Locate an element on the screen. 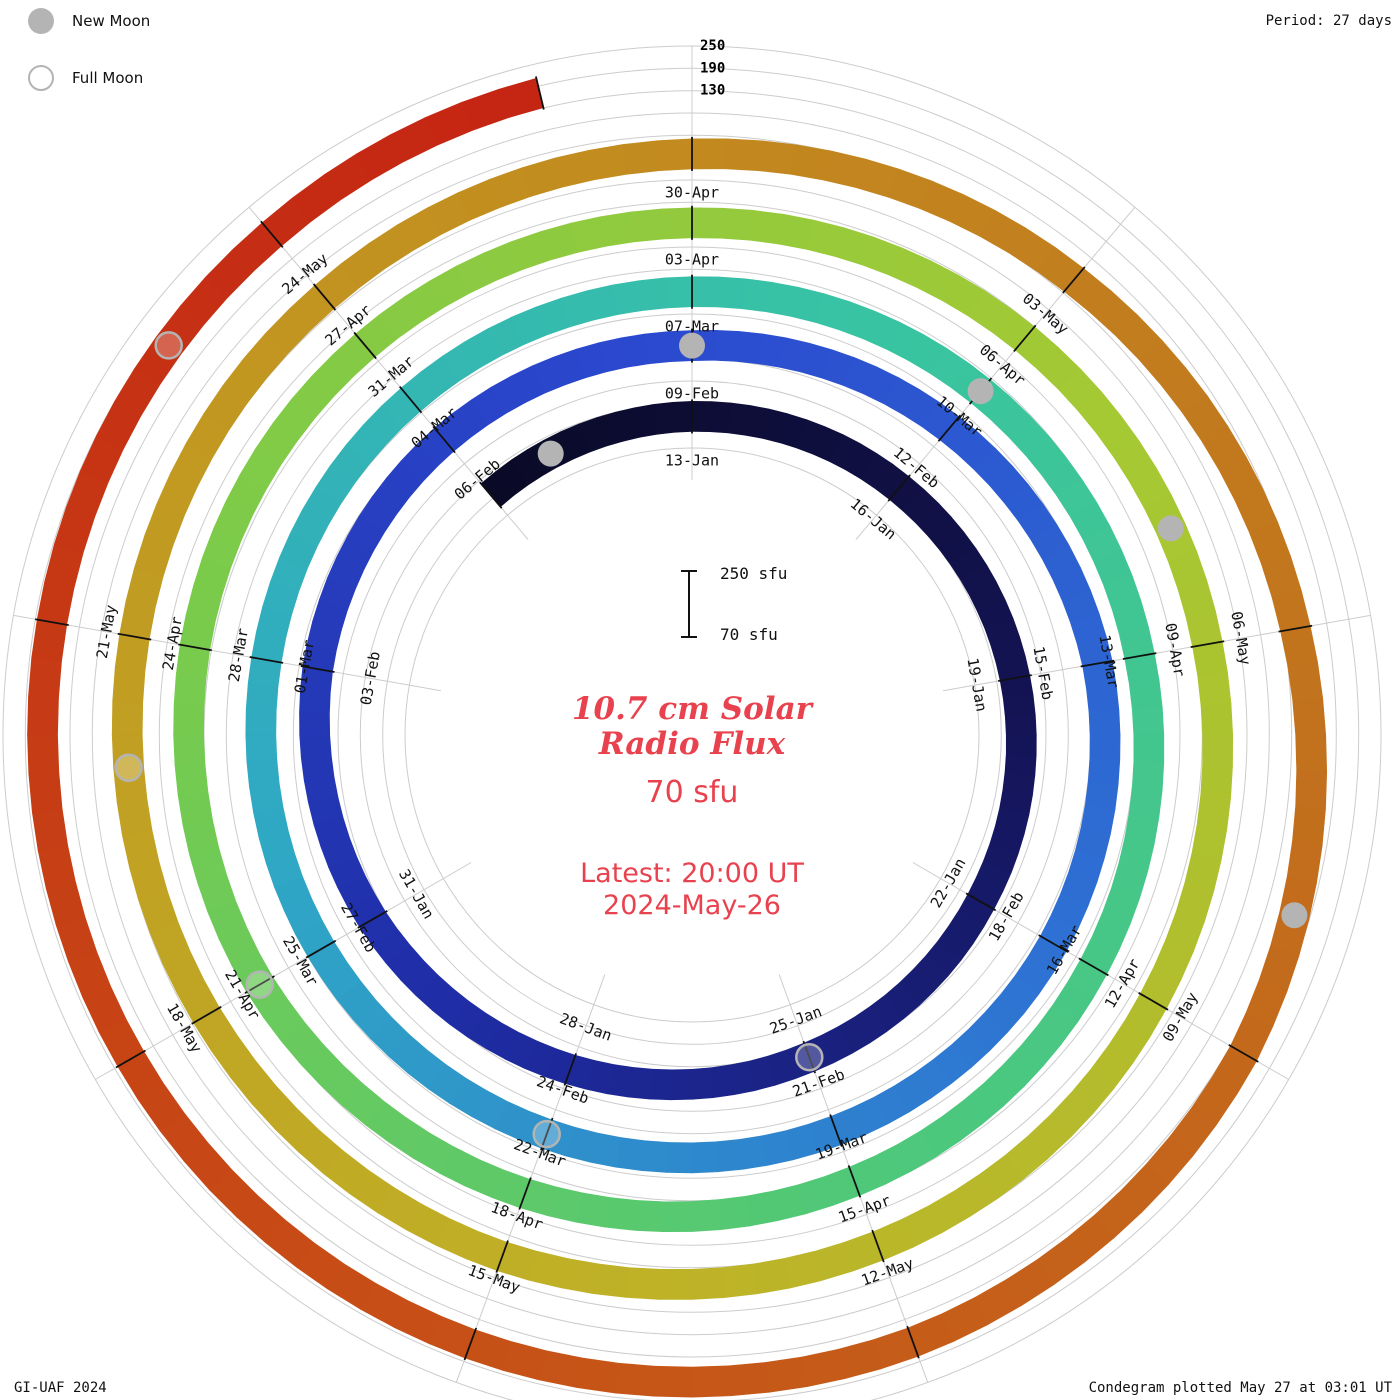 This screenshot has width=1400, height=1400. legend-row-full-moon: Full Moon is located at coordinates (89, 78).